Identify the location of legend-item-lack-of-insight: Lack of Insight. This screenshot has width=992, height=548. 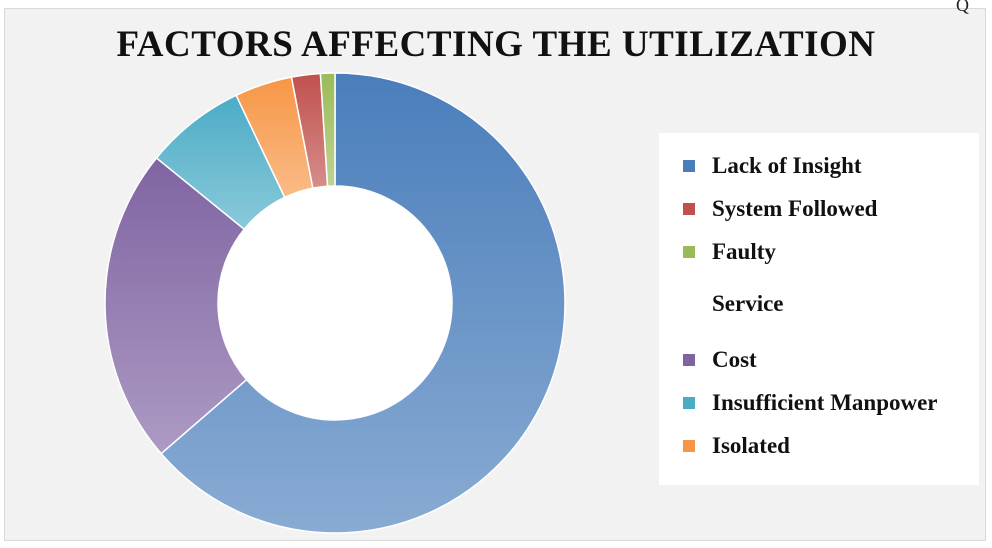
(831, 166).